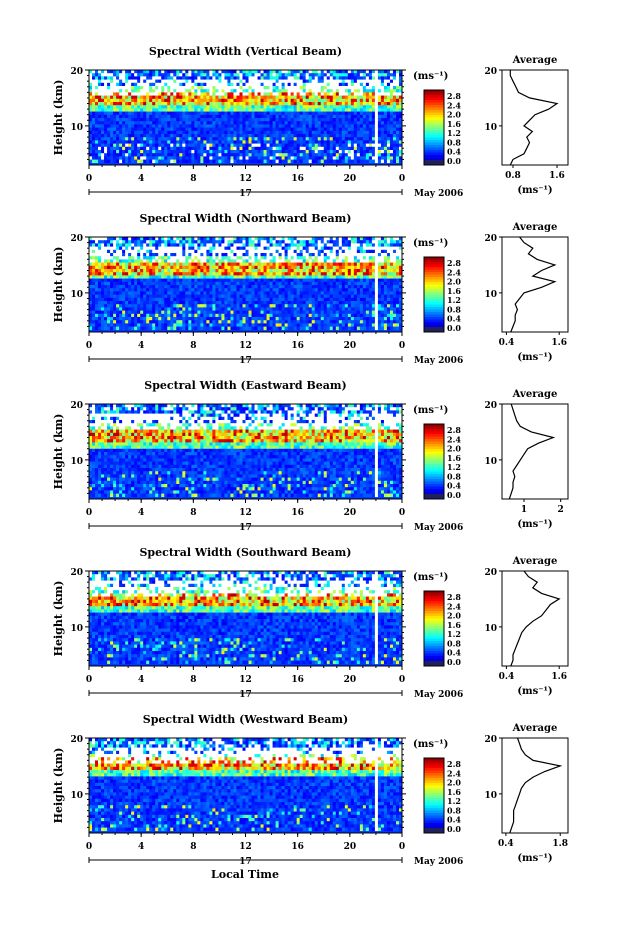 This screenshot has width=620, height=929. What do you see at coordinates (534, 190) in the screenshot?
I see `profile-x-label: (ms⁻¹)` at bounding box center [534, 190].